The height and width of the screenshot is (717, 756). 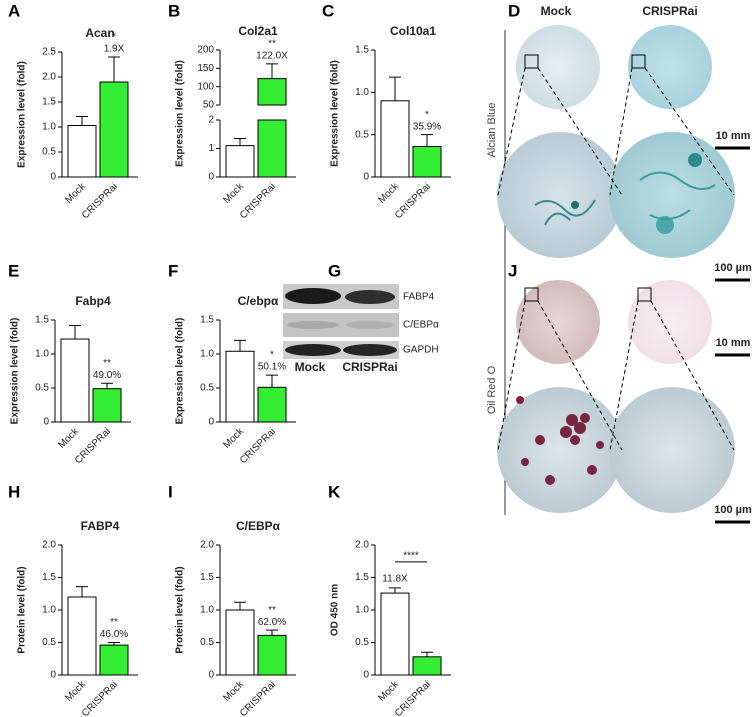 I want to click on y-tick-label: 150, so click(x=205, y=68).